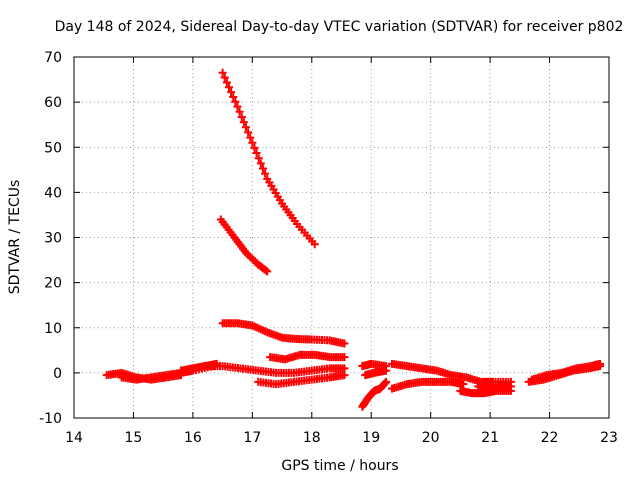 This screenshot has width=640, height=480. Describe the element at coordinates (428, 385) in the screenshot. I see `series-track-n` at that location.